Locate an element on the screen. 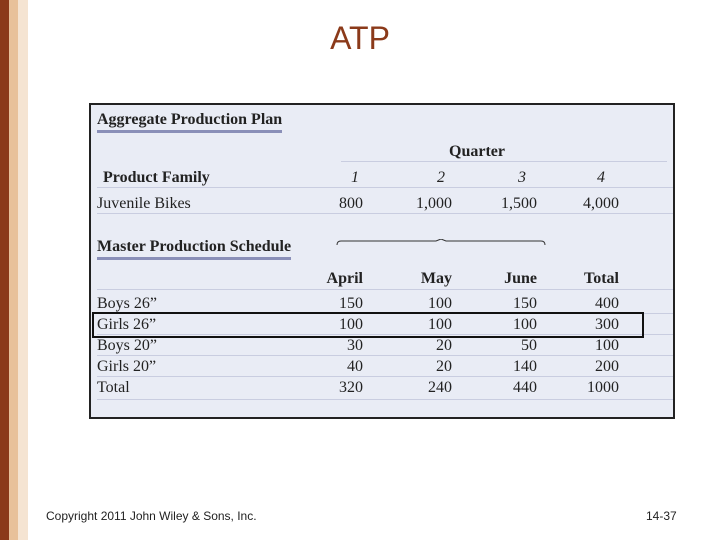  page-number: 14-37 is located at coordinates (661, 516).